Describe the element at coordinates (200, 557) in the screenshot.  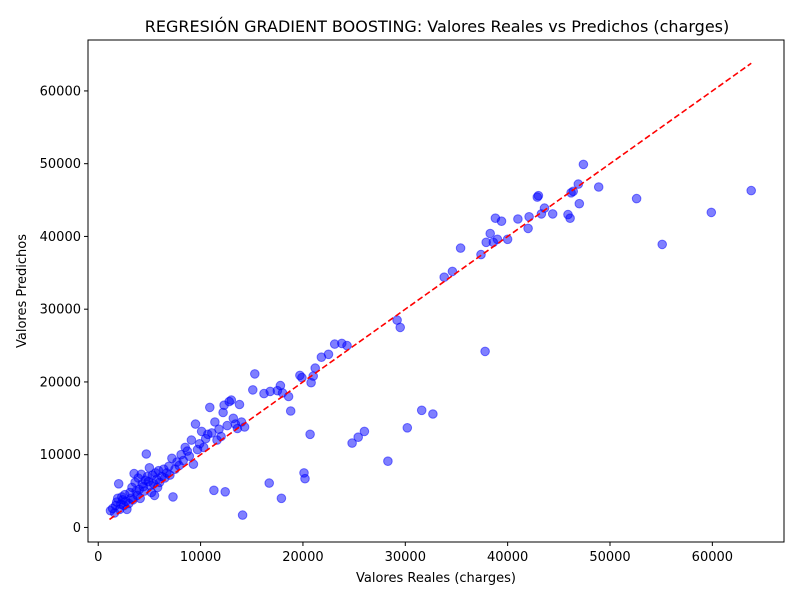
I see `x-tick-label: 10000` at that location.